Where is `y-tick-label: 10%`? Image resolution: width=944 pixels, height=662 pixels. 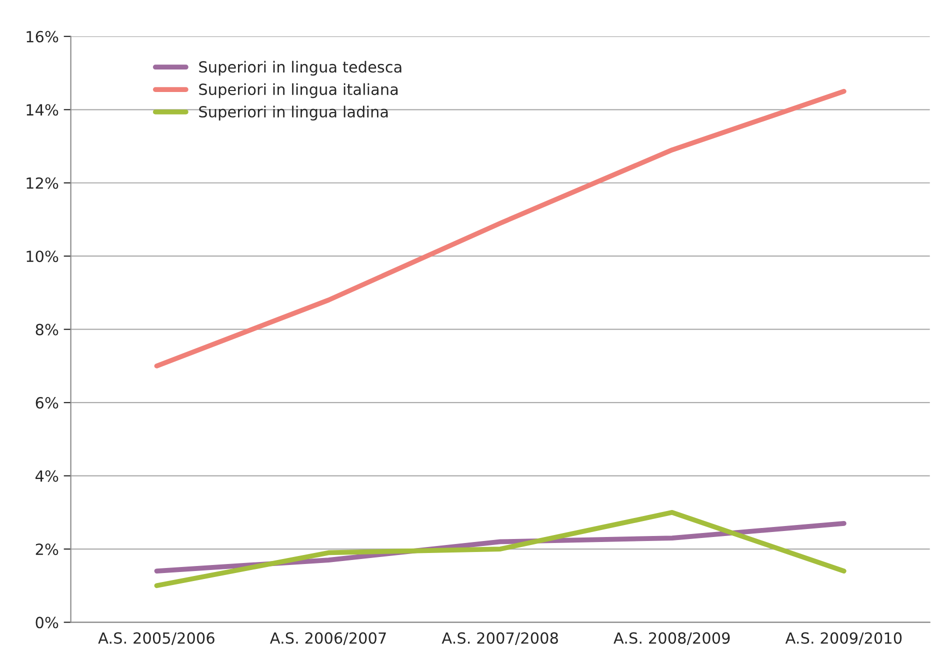
y-tick-label: 10% is located at coordinates (42, 256).